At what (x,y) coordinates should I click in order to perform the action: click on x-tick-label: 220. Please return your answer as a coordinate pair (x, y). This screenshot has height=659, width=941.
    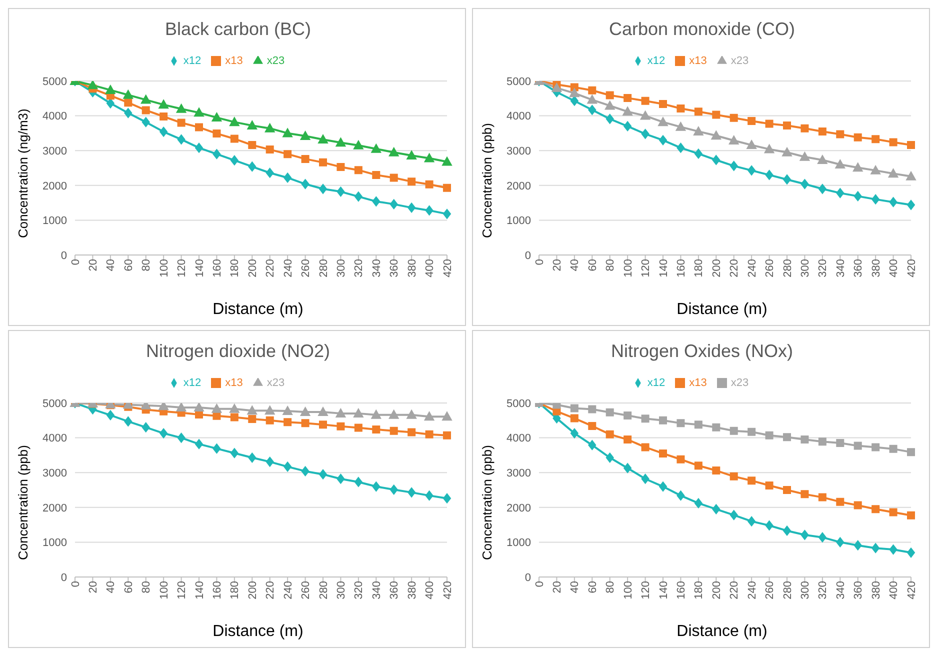
    Looking at the image, I should click on (734, 268).